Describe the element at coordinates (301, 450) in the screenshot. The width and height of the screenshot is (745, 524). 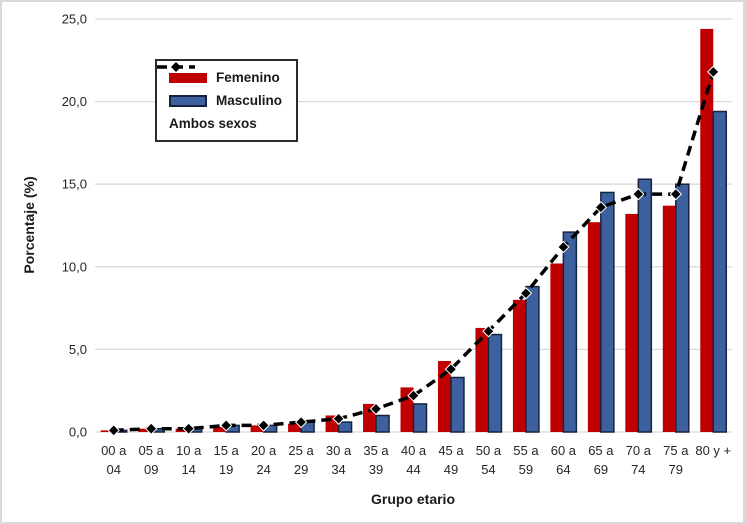
I see `x-tick-label: 25 a` at that location.